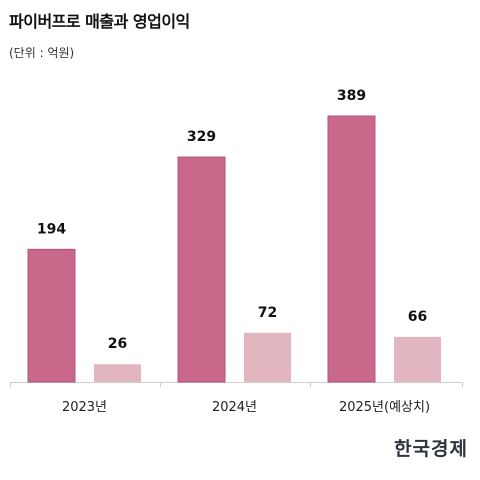 This screenshot has height=480, width=480. I want to click on publisher-logo: 한국경제, so click(431, 449).